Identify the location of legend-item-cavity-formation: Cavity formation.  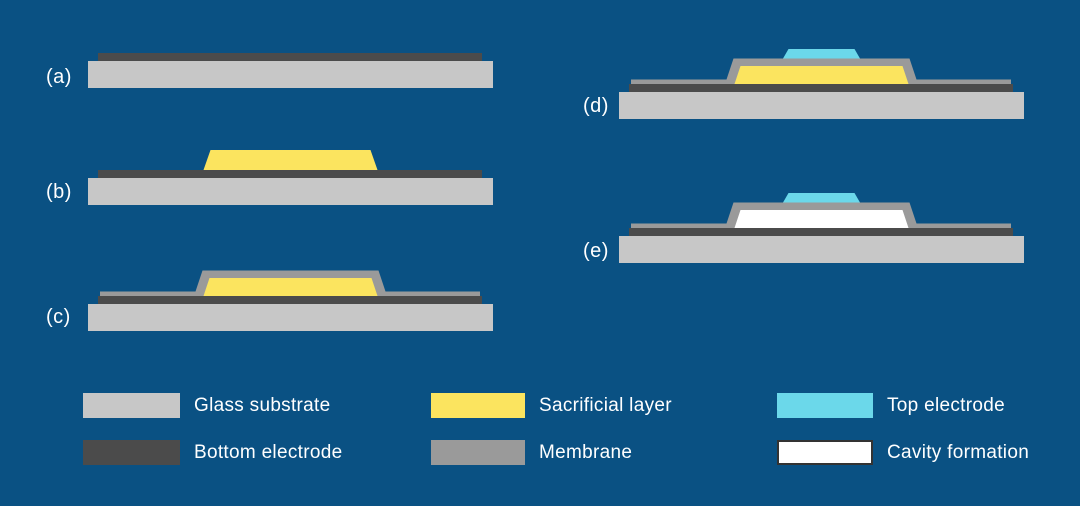
(903, 452).